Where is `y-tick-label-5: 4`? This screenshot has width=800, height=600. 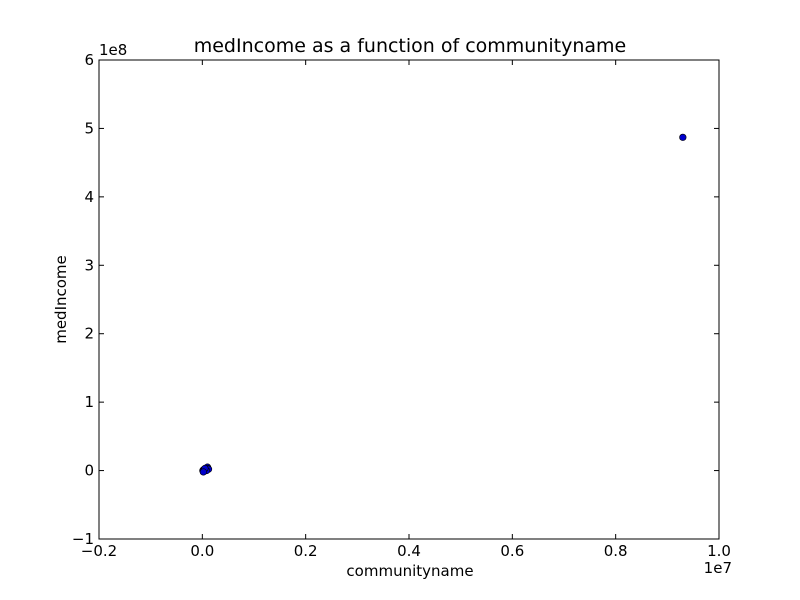
y-tick-label-5: 4 is located at coordinates (89, 197).